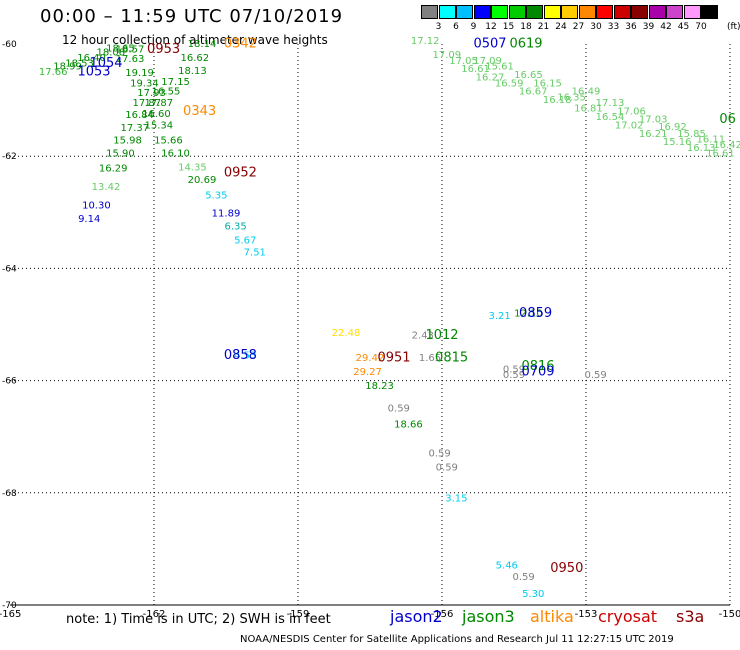 This screenshot has width=740, height=650. Describe the element at coordinates (9, 269) in the screenshot. I see `y-tick-label: -64` at that location.